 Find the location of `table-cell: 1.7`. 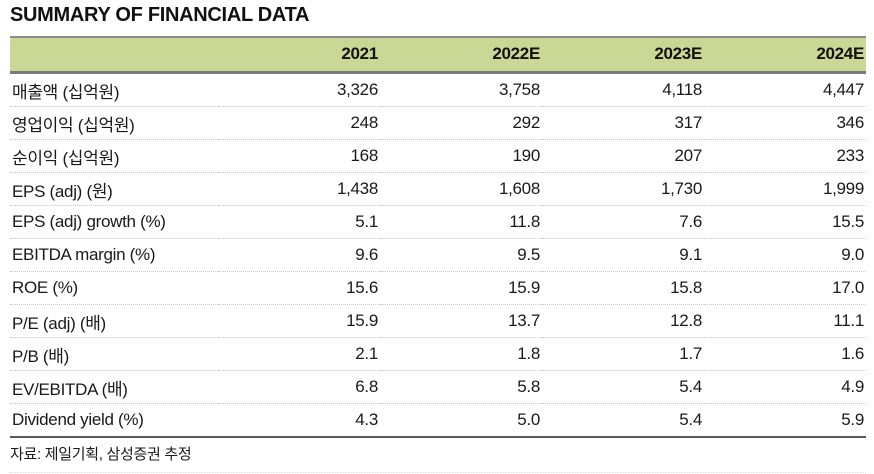

table-cell: 1.7 is located at coordinates (623, 354).